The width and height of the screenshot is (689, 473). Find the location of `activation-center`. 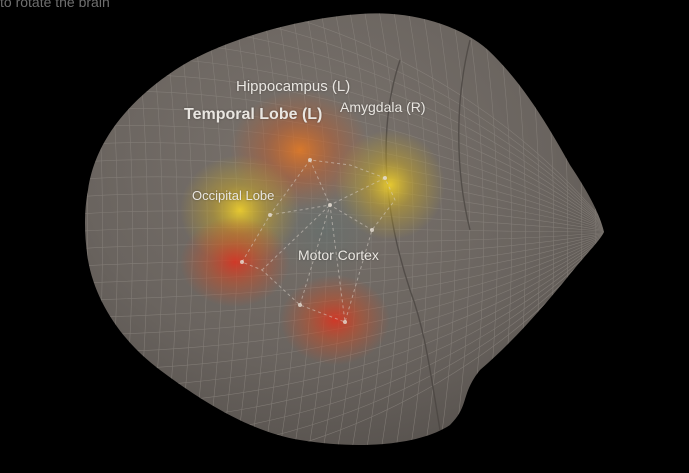

activation-center is located at coordinates (325, 230).